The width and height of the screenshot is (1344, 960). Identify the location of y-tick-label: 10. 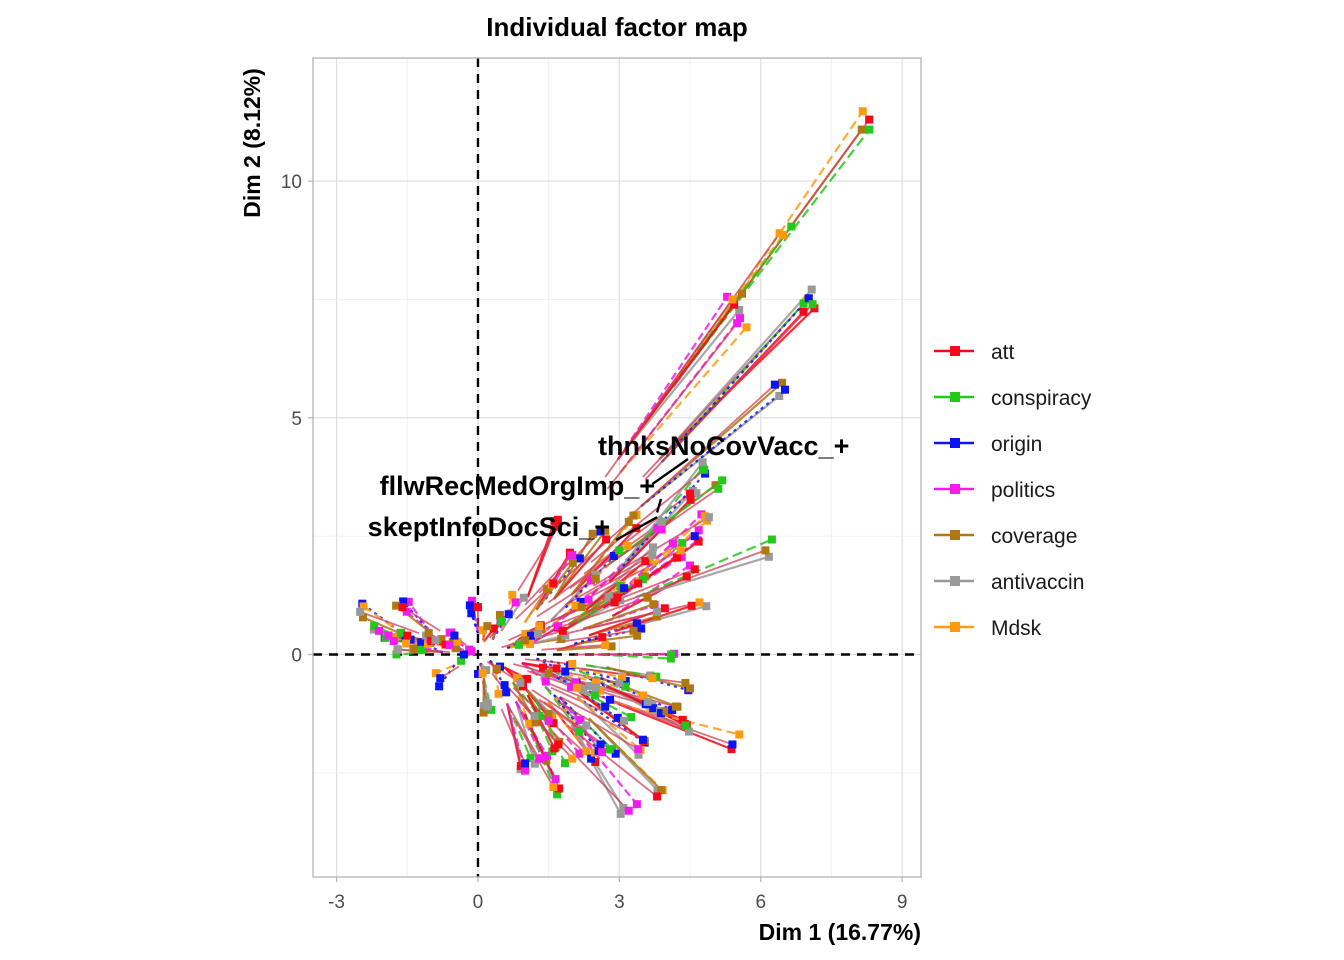
(291, 182).